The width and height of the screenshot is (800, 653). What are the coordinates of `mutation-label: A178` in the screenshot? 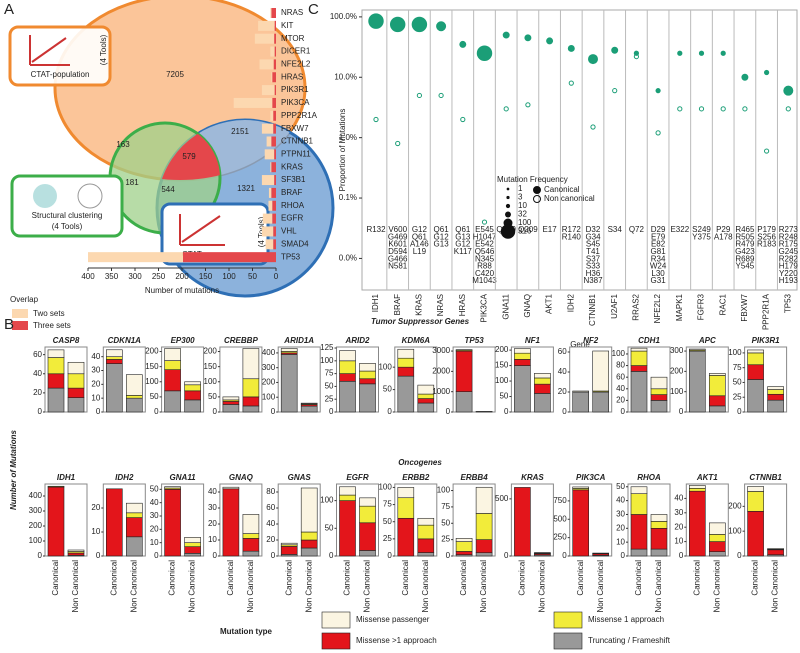 It's located at (723, 236).